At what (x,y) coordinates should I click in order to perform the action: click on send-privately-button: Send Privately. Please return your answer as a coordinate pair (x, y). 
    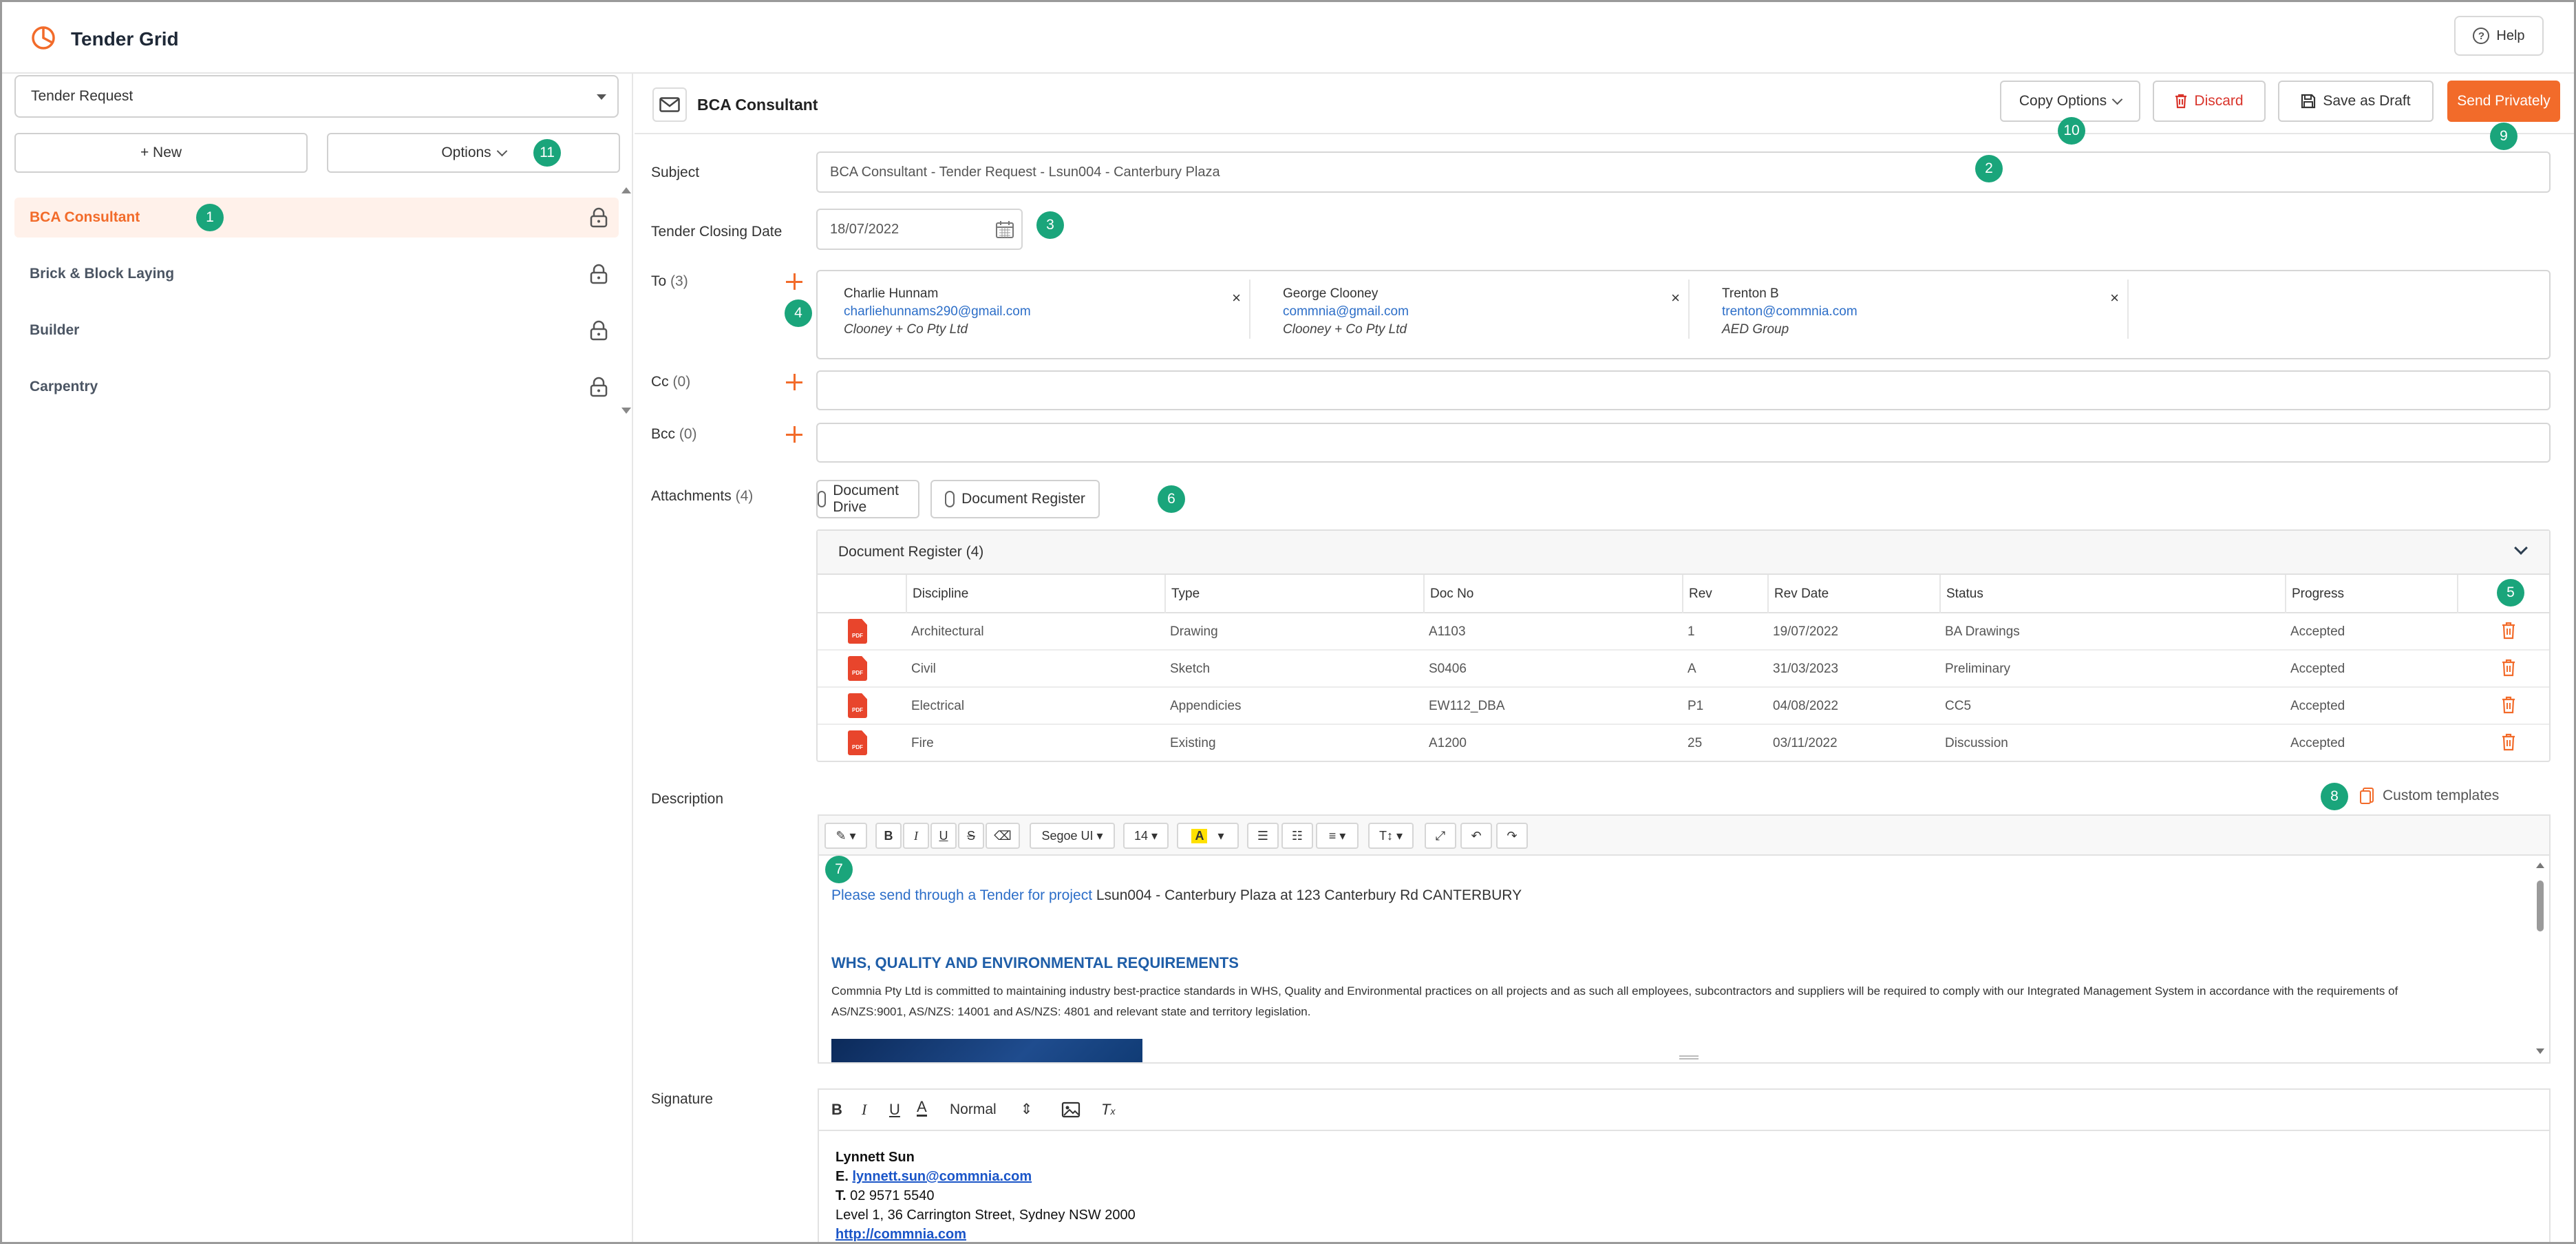
    Looking at the image, I should click on (2503, 101).